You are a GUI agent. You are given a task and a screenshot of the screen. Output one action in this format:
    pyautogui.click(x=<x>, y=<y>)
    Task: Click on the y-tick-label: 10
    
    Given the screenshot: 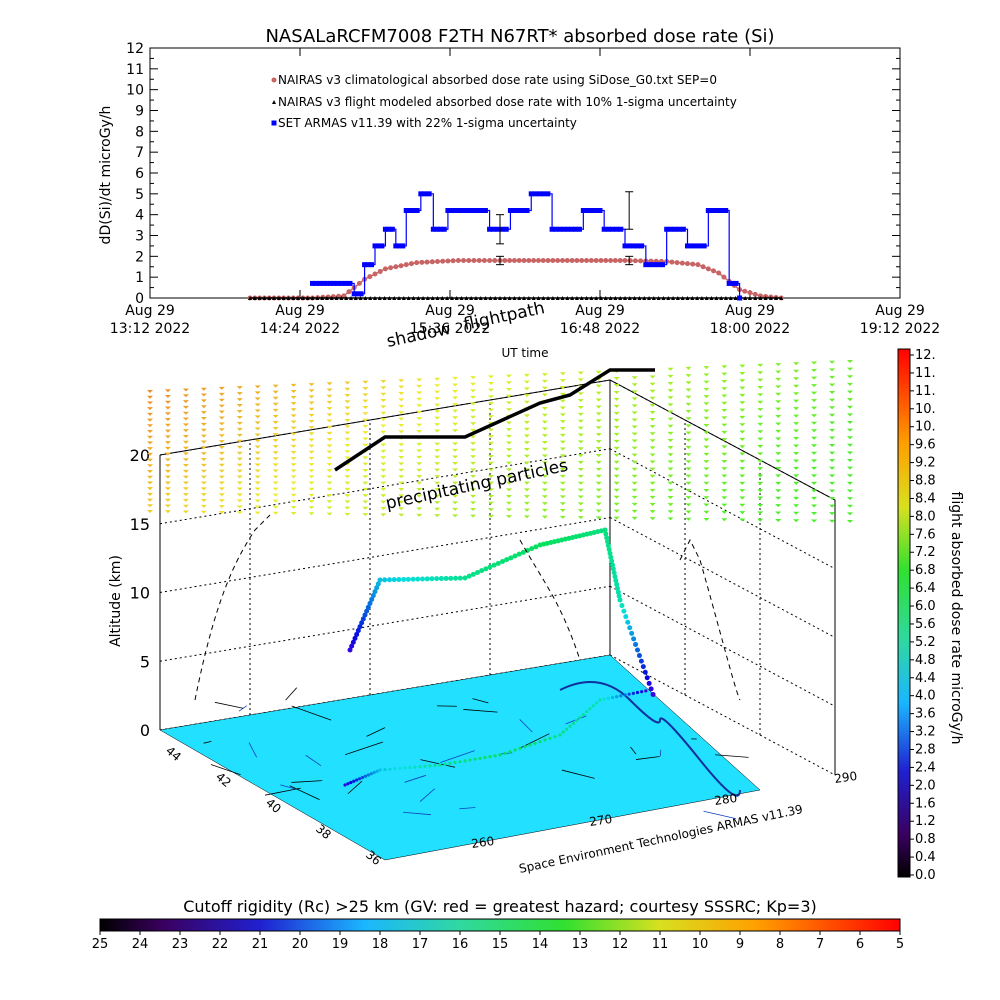 What is the action you would take?
    pyautogui.click(x=135, y=91)
    